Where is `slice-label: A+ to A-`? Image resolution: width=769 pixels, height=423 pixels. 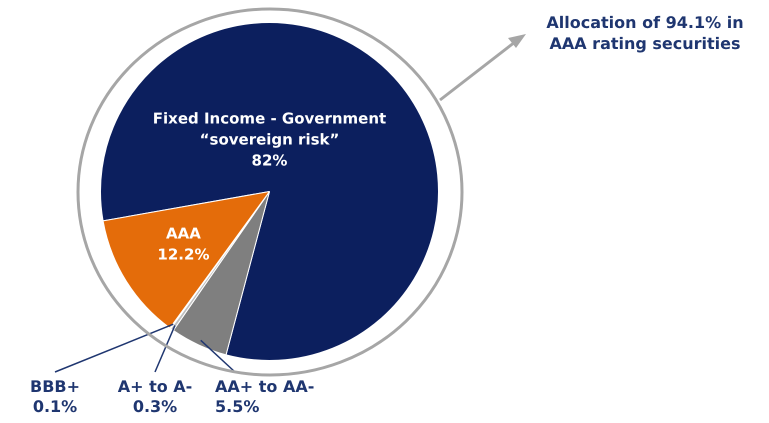
slice-label: A+ to A- is located at coordinates (155, 386).